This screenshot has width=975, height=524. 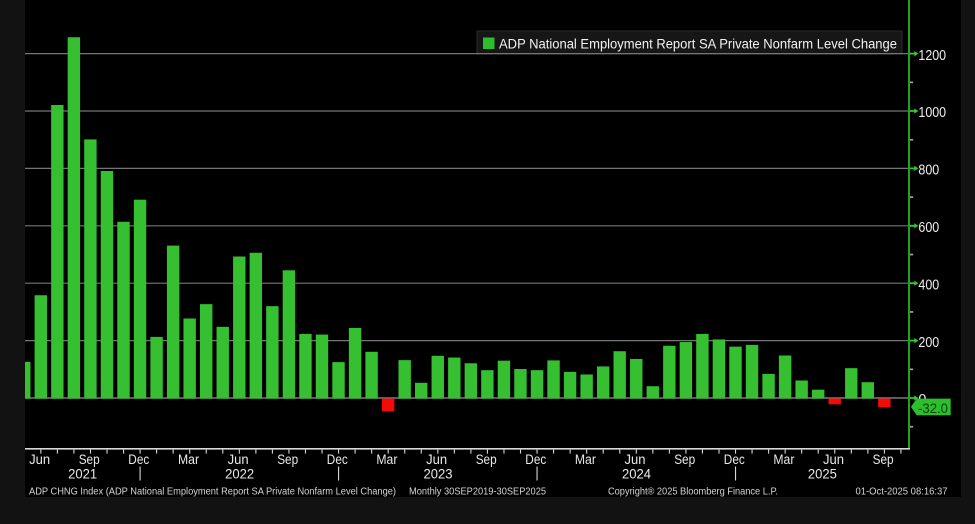 I want to click on svg-text: 1000, so click(x=932, y=113).